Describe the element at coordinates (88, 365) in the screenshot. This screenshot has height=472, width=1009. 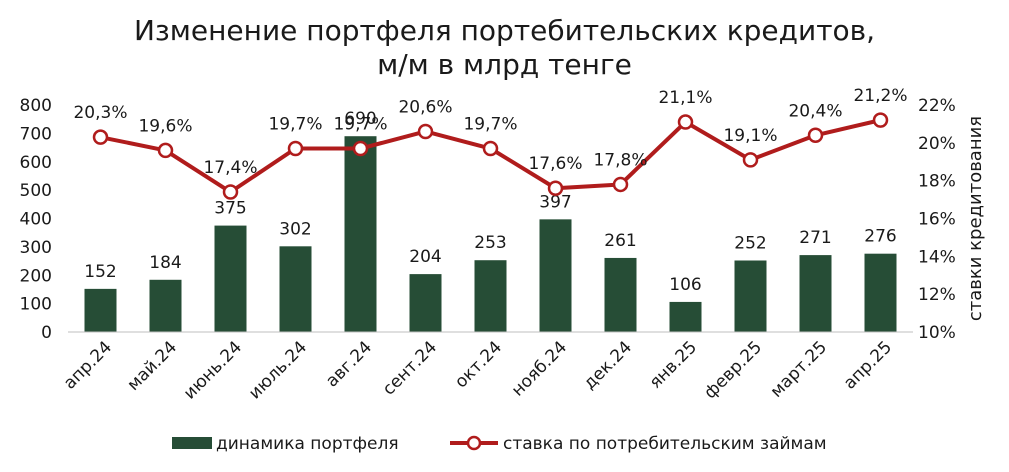
I see `x-axis-tick-label: апр.24` at that location.